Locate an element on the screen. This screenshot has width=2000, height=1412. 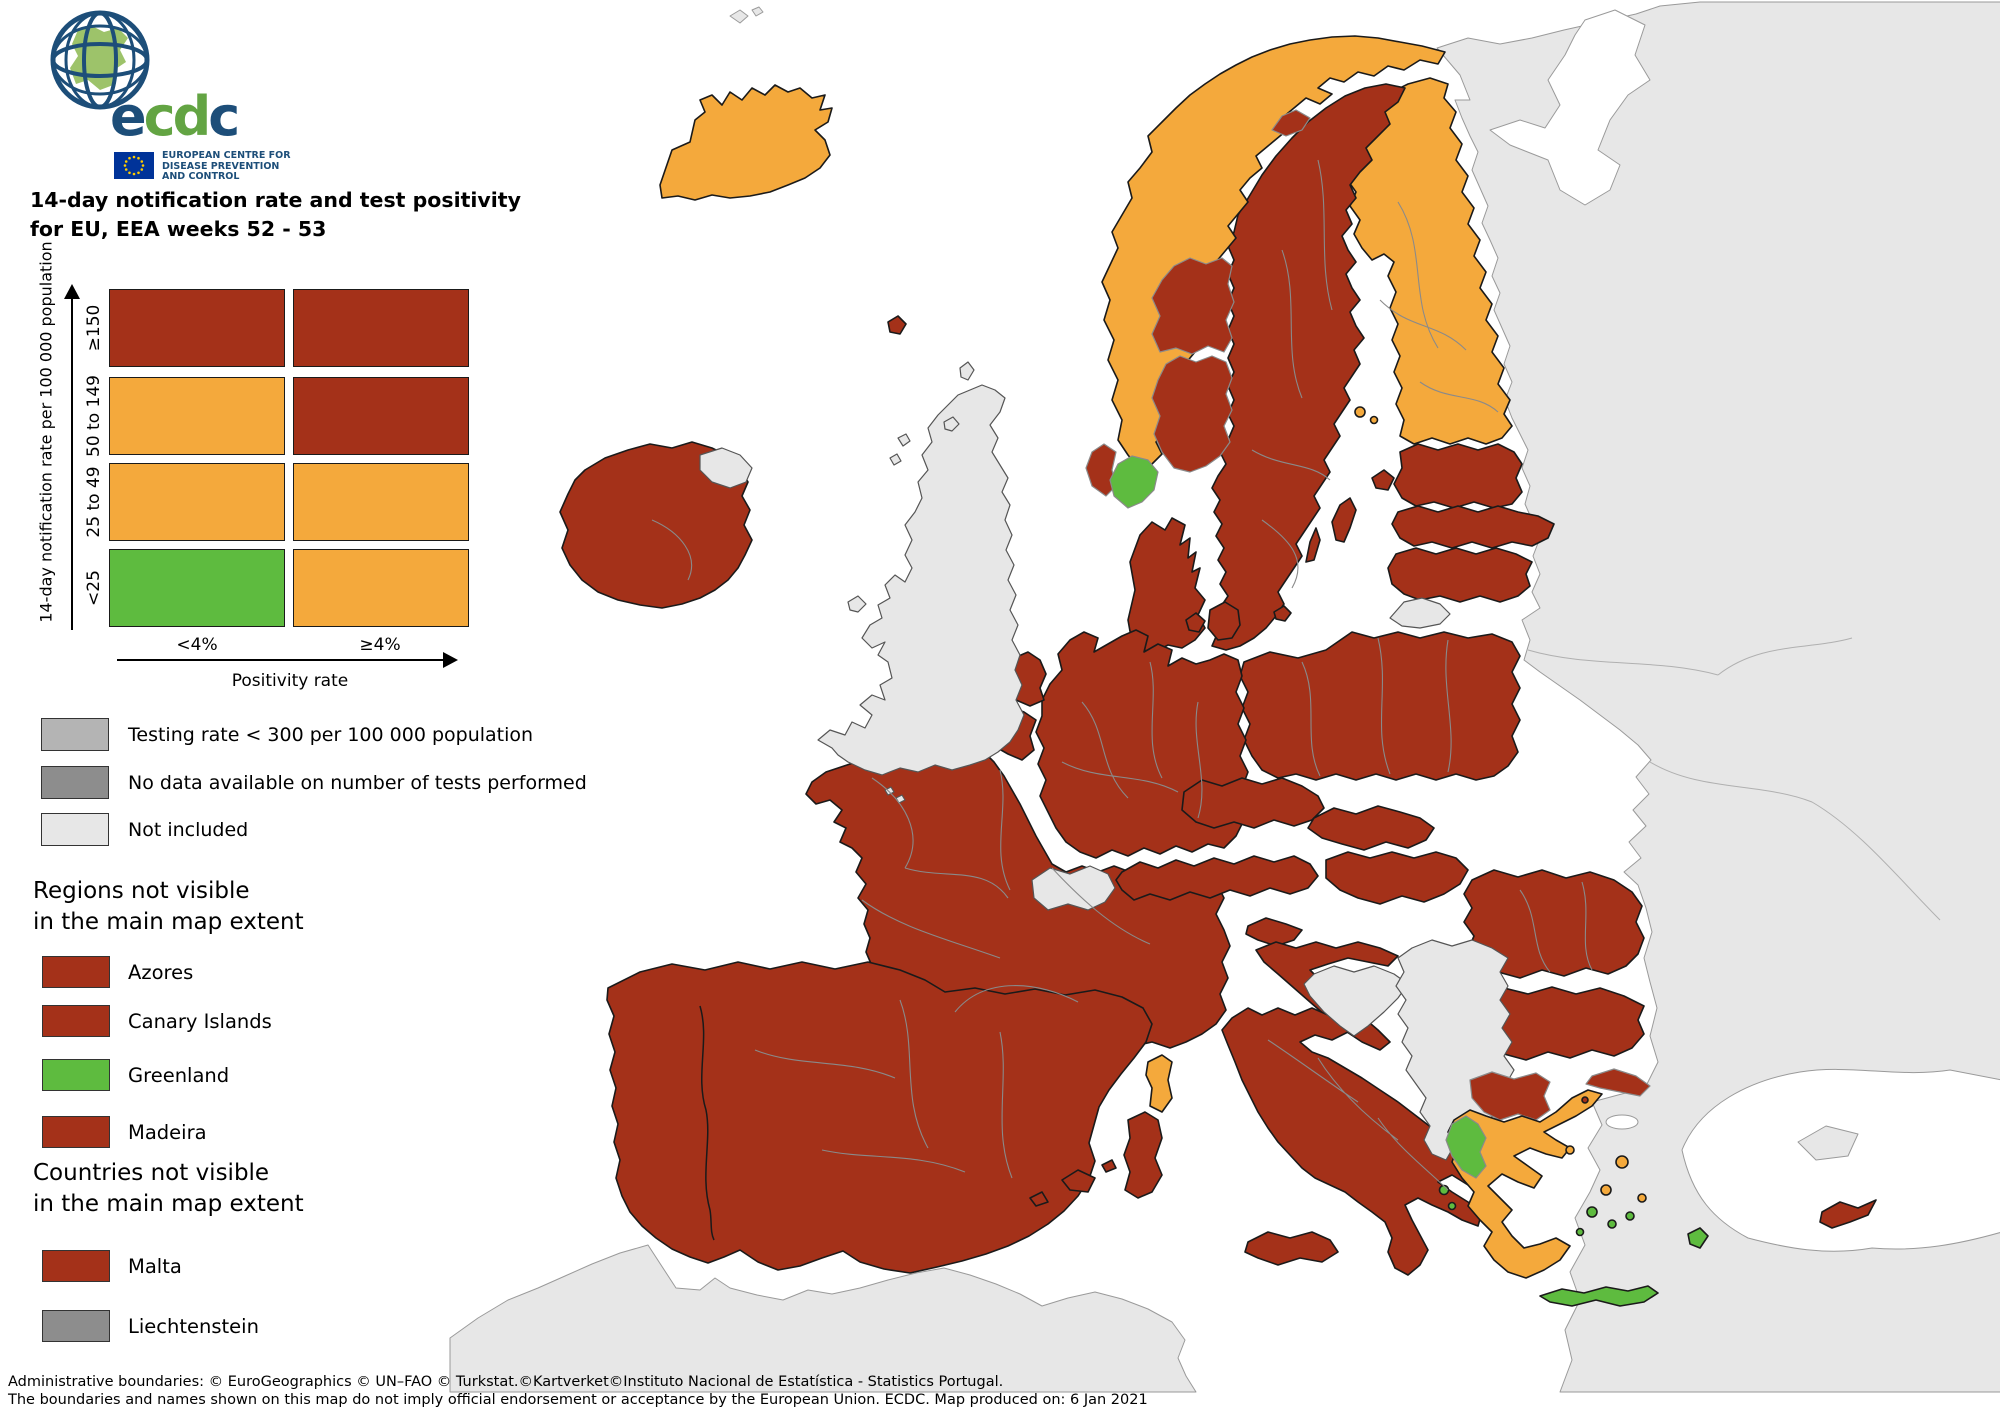
matrix-cell-r3c1 is located at coordinates (381, 588).